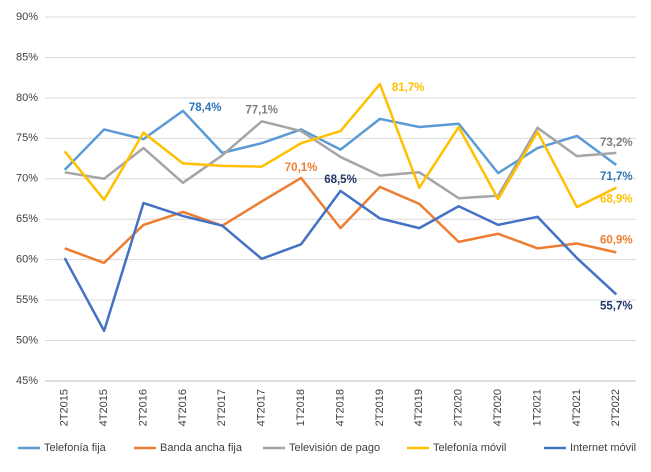 The image size is (651, 472). Describe the element at coordinates (380, 407) in the screenshot. I see `x-tick-label: 2T2019` at that location.